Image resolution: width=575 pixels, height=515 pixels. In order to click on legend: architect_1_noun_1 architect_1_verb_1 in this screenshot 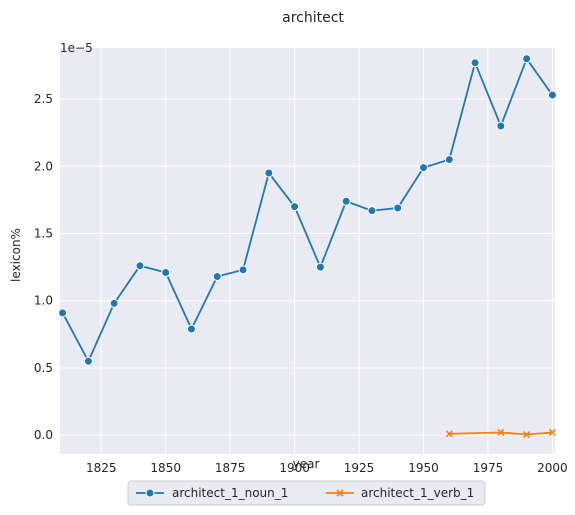, I will do `click(306, 493)`.